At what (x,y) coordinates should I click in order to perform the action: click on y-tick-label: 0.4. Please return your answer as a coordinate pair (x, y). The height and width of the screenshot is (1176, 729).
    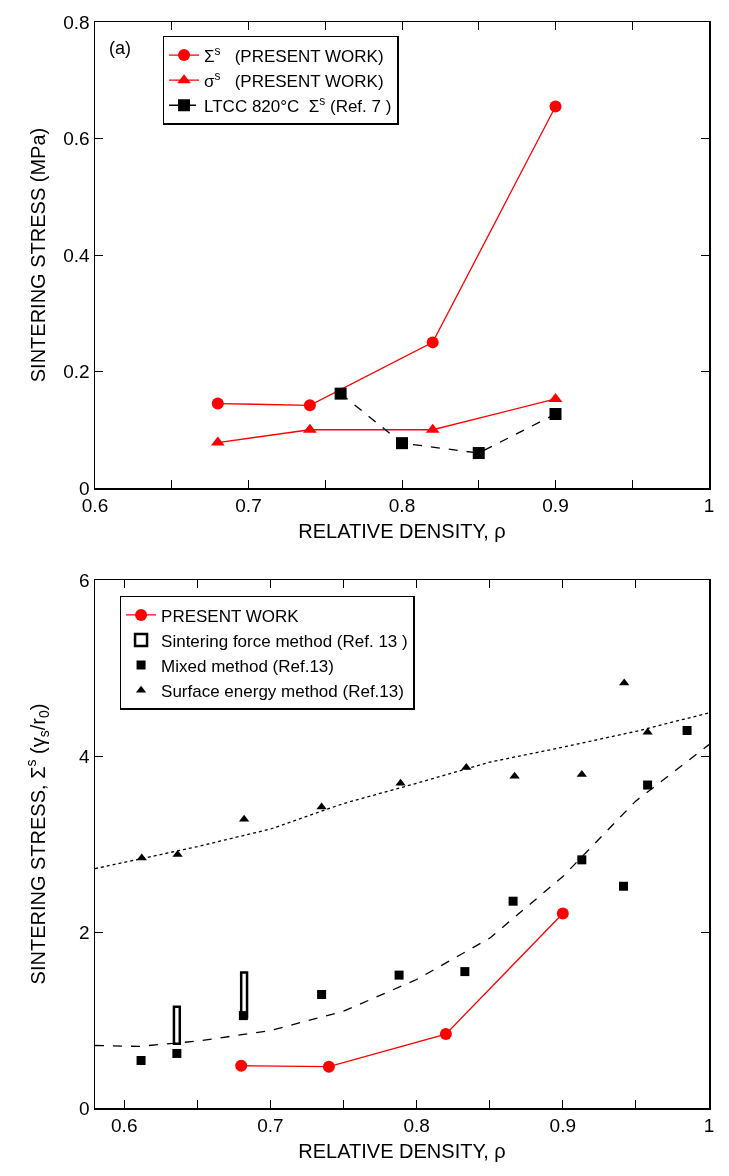
    Looking at the image, I should click on (77, 255).